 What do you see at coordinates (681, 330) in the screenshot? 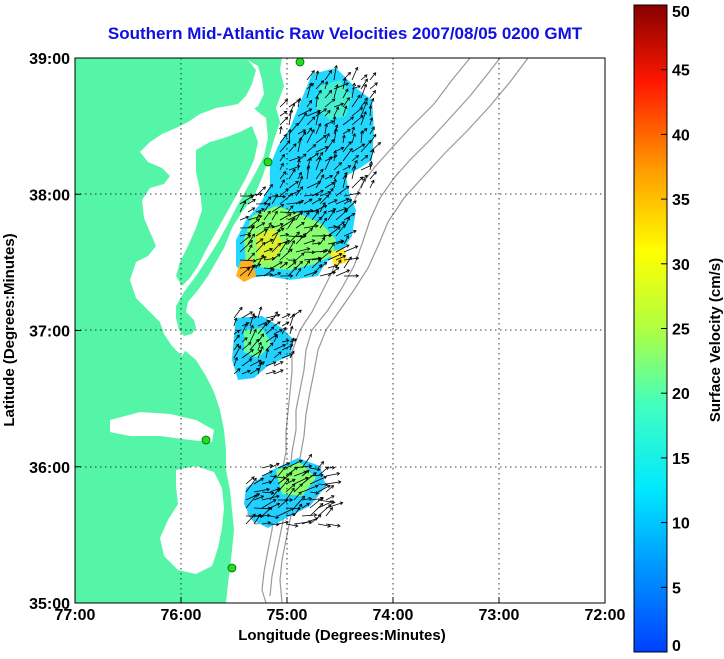
I see `colorbar-tick-label: 25` at bounding box center [681, 330].